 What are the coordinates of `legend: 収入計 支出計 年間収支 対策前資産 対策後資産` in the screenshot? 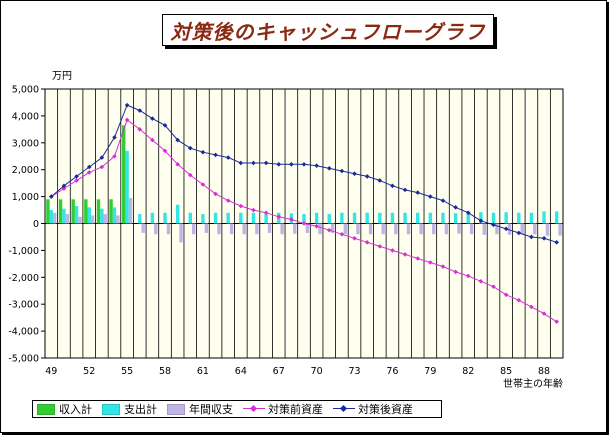 It's located at (237, 409).